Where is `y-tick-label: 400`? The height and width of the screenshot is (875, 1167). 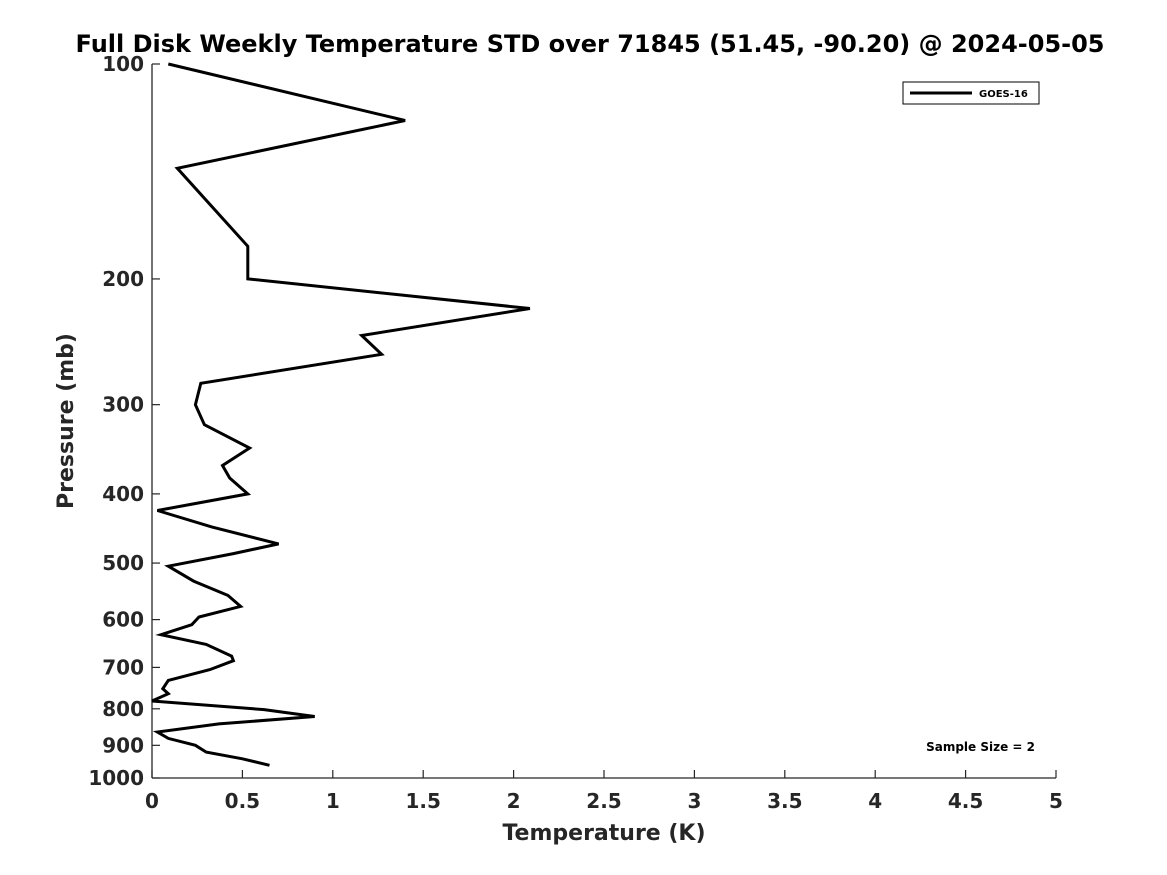 y-tick-label: 400 is located at coordinates (123, 494).